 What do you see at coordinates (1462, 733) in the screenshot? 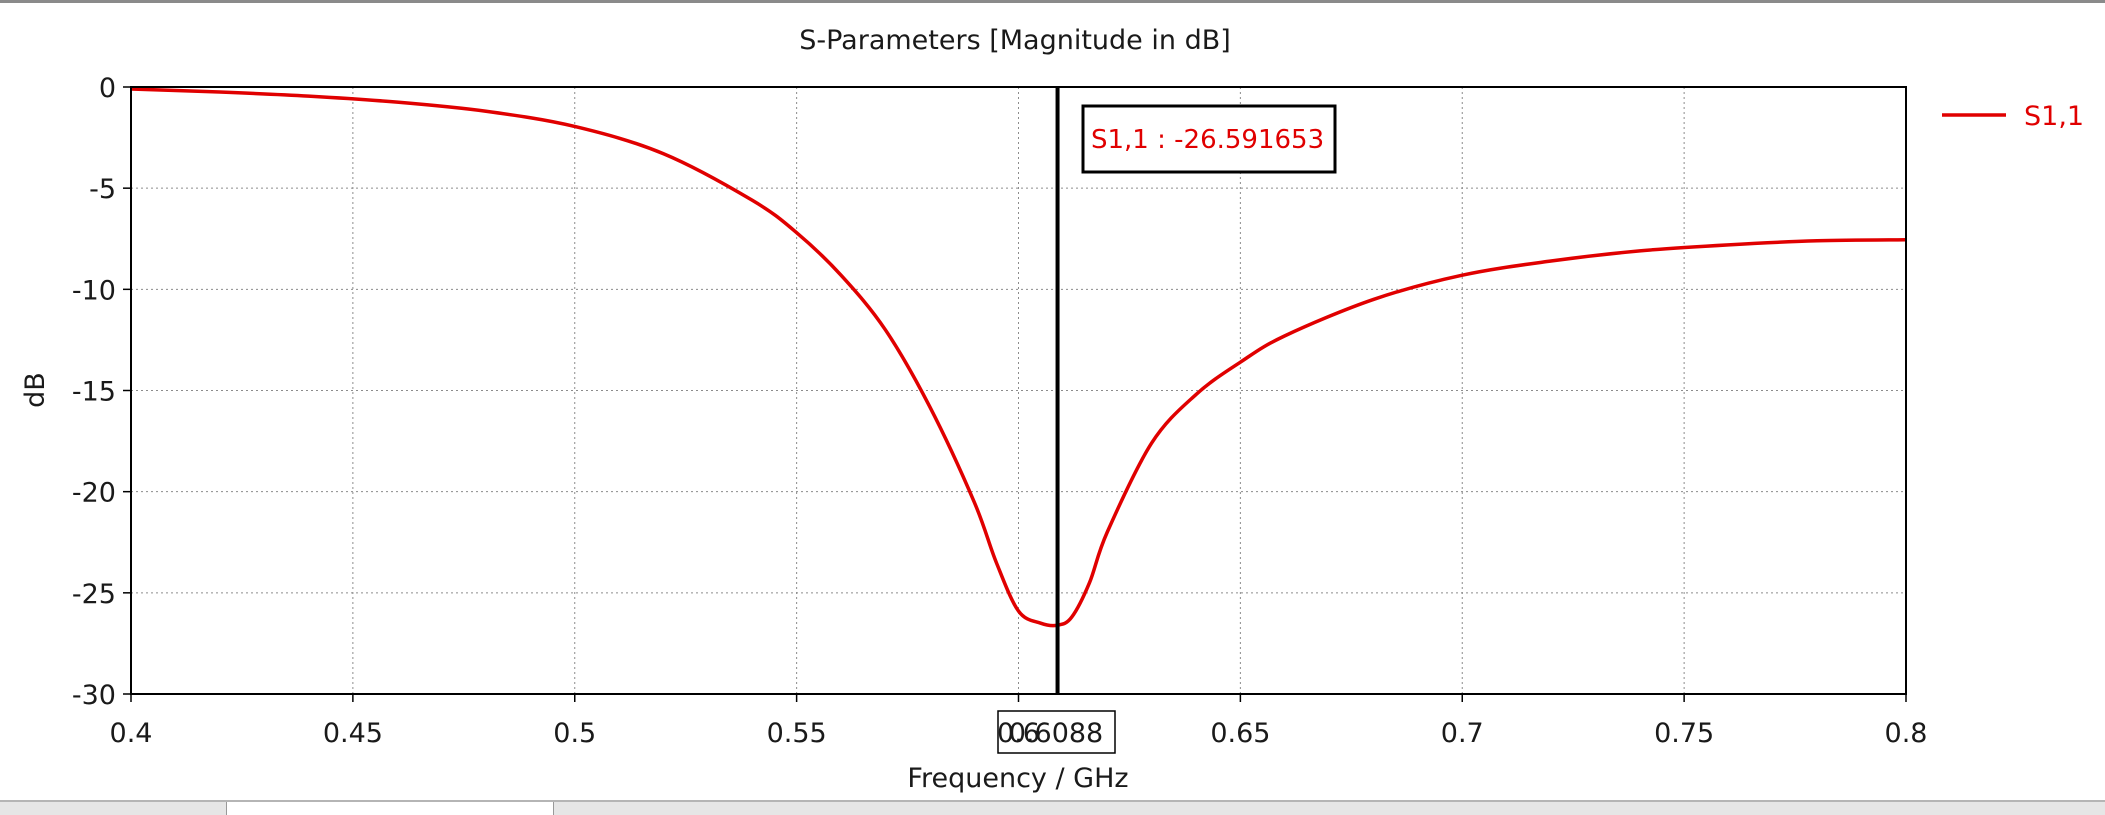
I see `x-tick-label: 0.7` at bounding box center [1462, 733].